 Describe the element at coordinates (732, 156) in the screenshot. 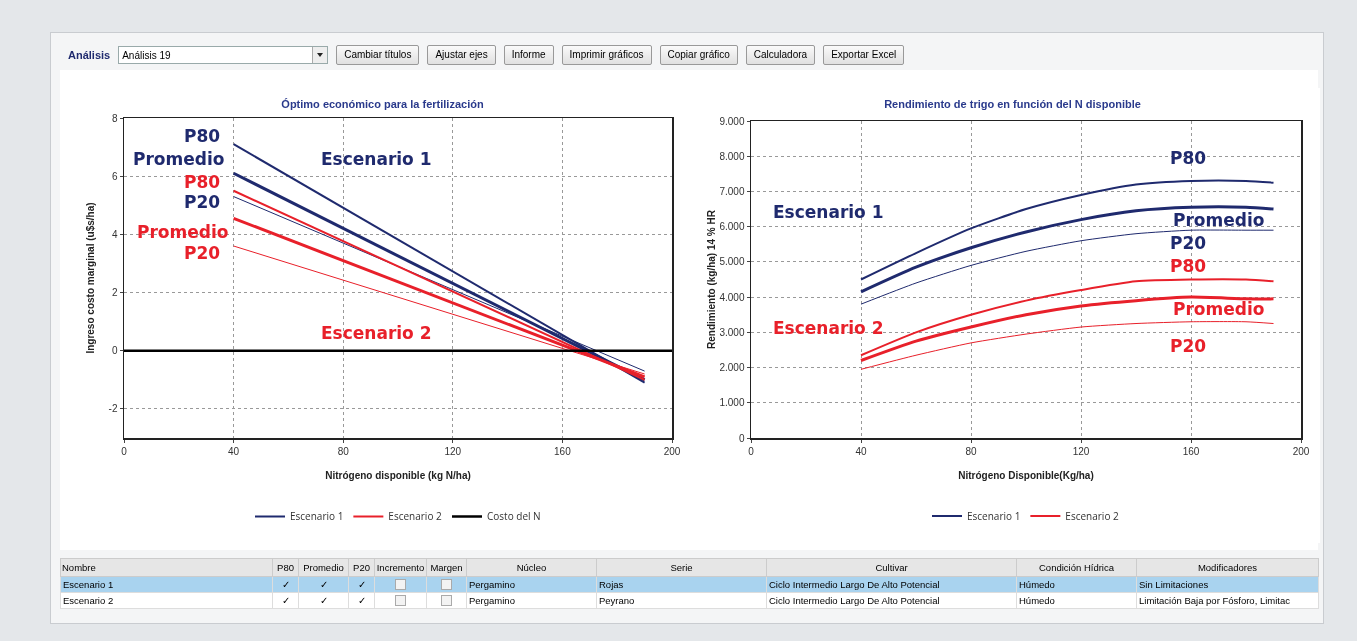

I see `y-tick-label: 8.000` at that location.